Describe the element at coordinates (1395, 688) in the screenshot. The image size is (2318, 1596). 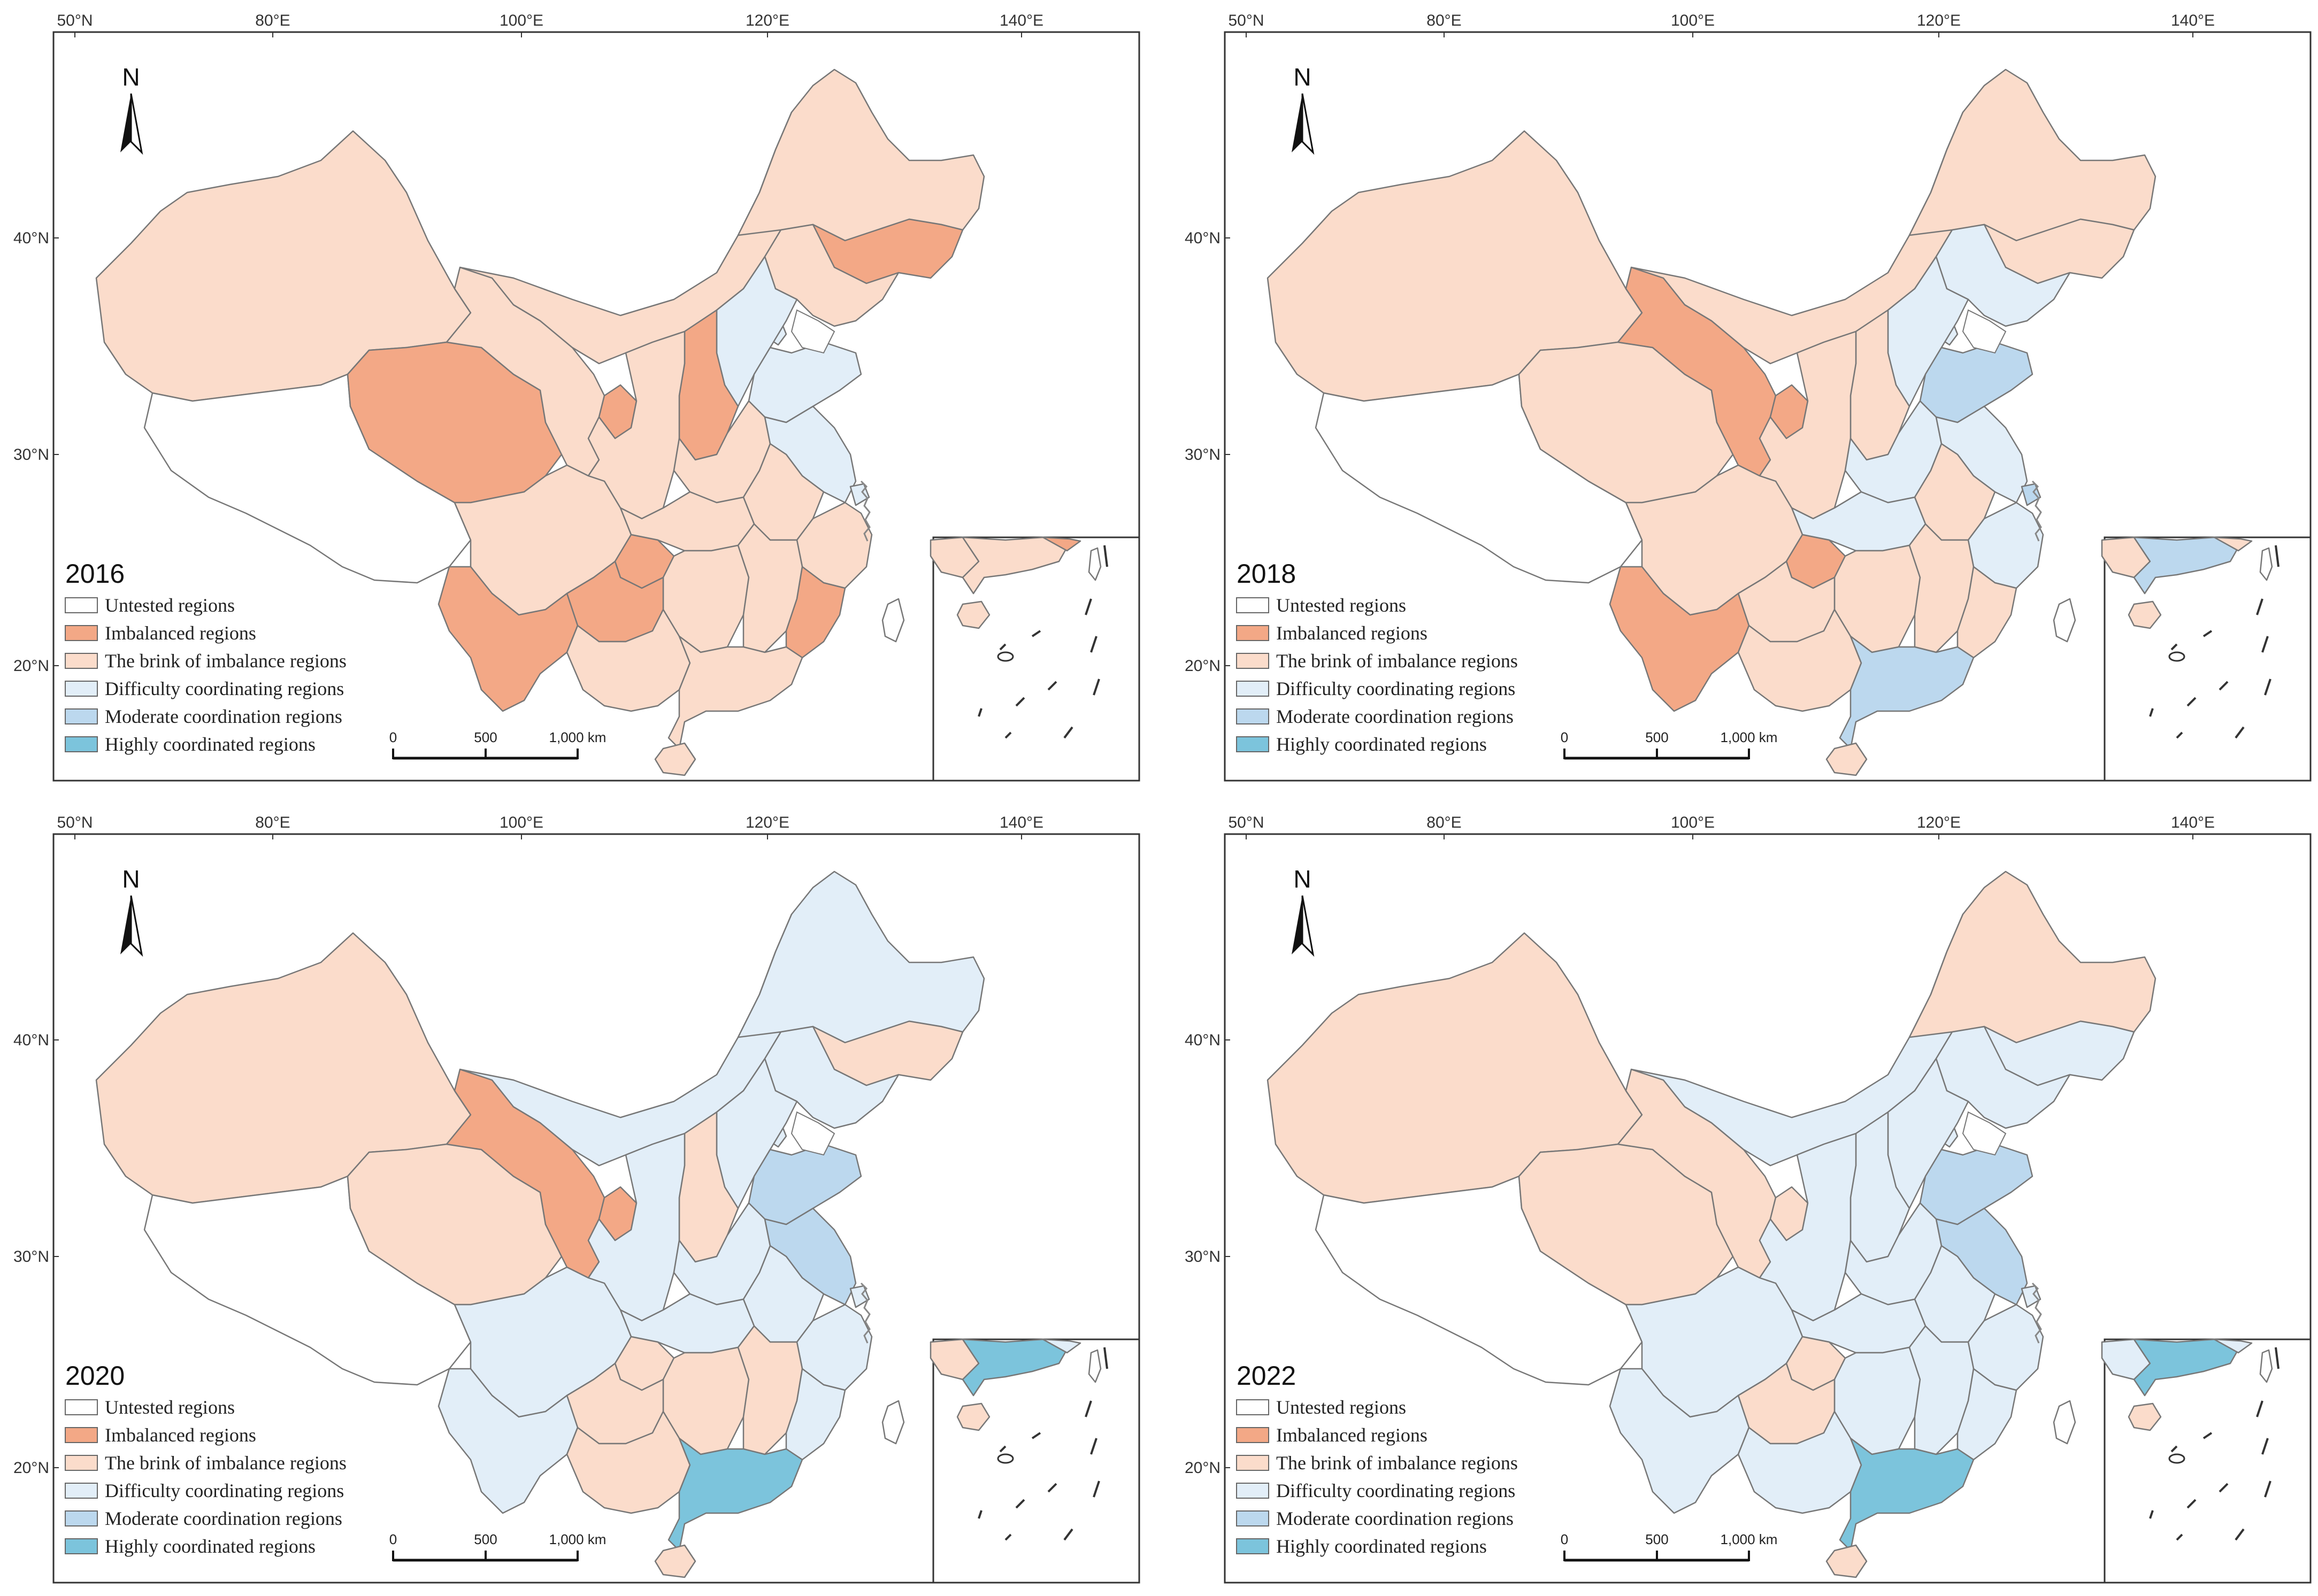
I see `legend-label-difficulty: Difficulty coordinating regions` at that location.